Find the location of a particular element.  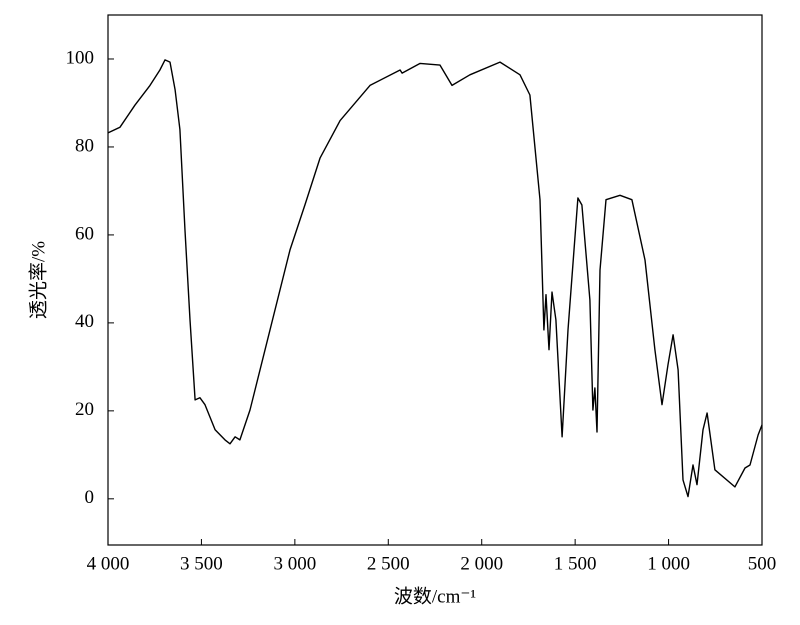

x-axis-label: 波数/cm⁻¹ is located at coordinates (435, 596).